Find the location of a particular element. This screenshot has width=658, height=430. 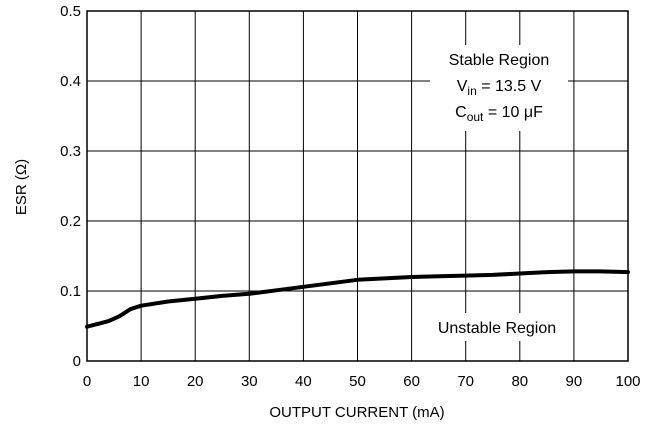

unstable-region-label-bg is located at coordinates (497, 327).